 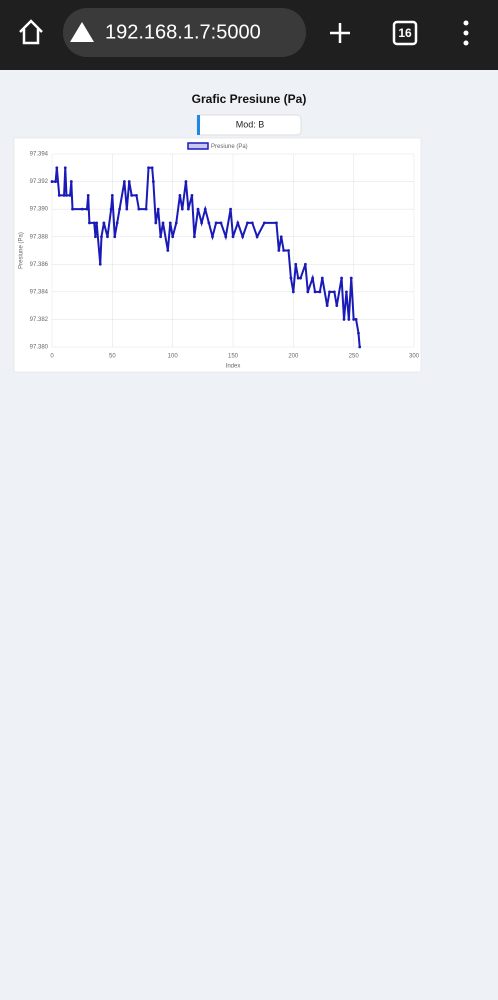 What do you see at coordinates (414, 357) in the screenshot?
I see `x-tick-label: 300` at bounding box center [414, 357].